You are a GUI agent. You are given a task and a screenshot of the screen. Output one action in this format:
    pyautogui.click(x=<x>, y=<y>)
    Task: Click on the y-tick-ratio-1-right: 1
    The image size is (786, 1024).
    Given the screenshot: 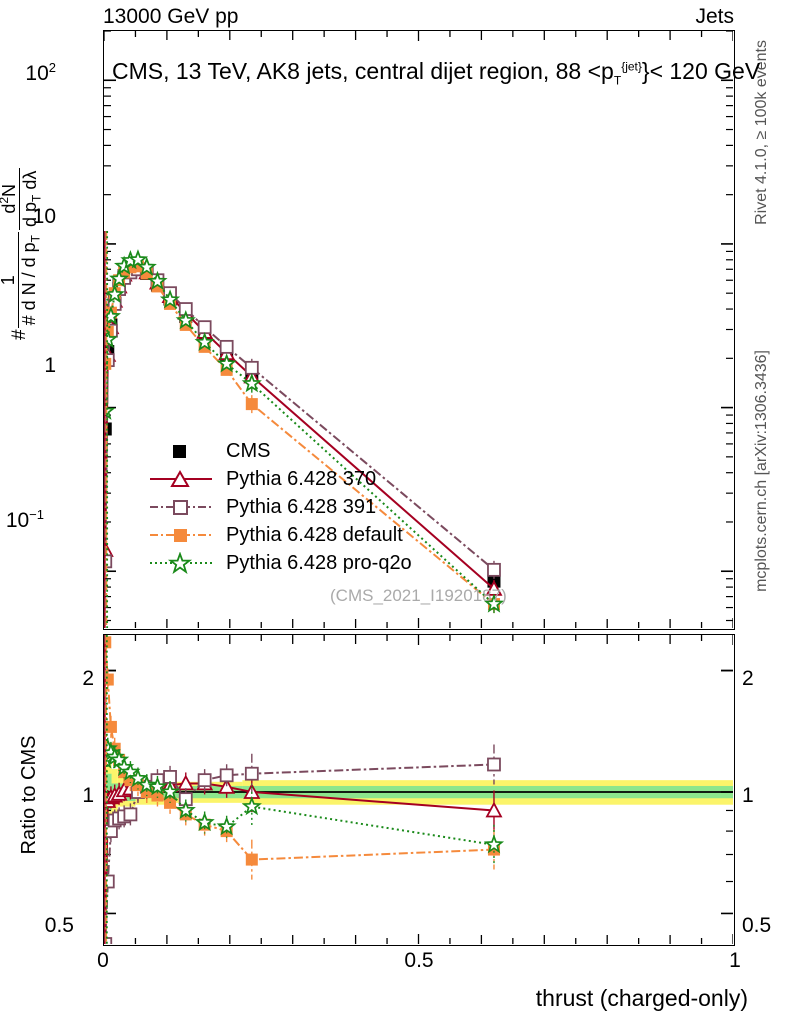 What is the action you would take?
    pyautogui.click(x=748, y=795)
    